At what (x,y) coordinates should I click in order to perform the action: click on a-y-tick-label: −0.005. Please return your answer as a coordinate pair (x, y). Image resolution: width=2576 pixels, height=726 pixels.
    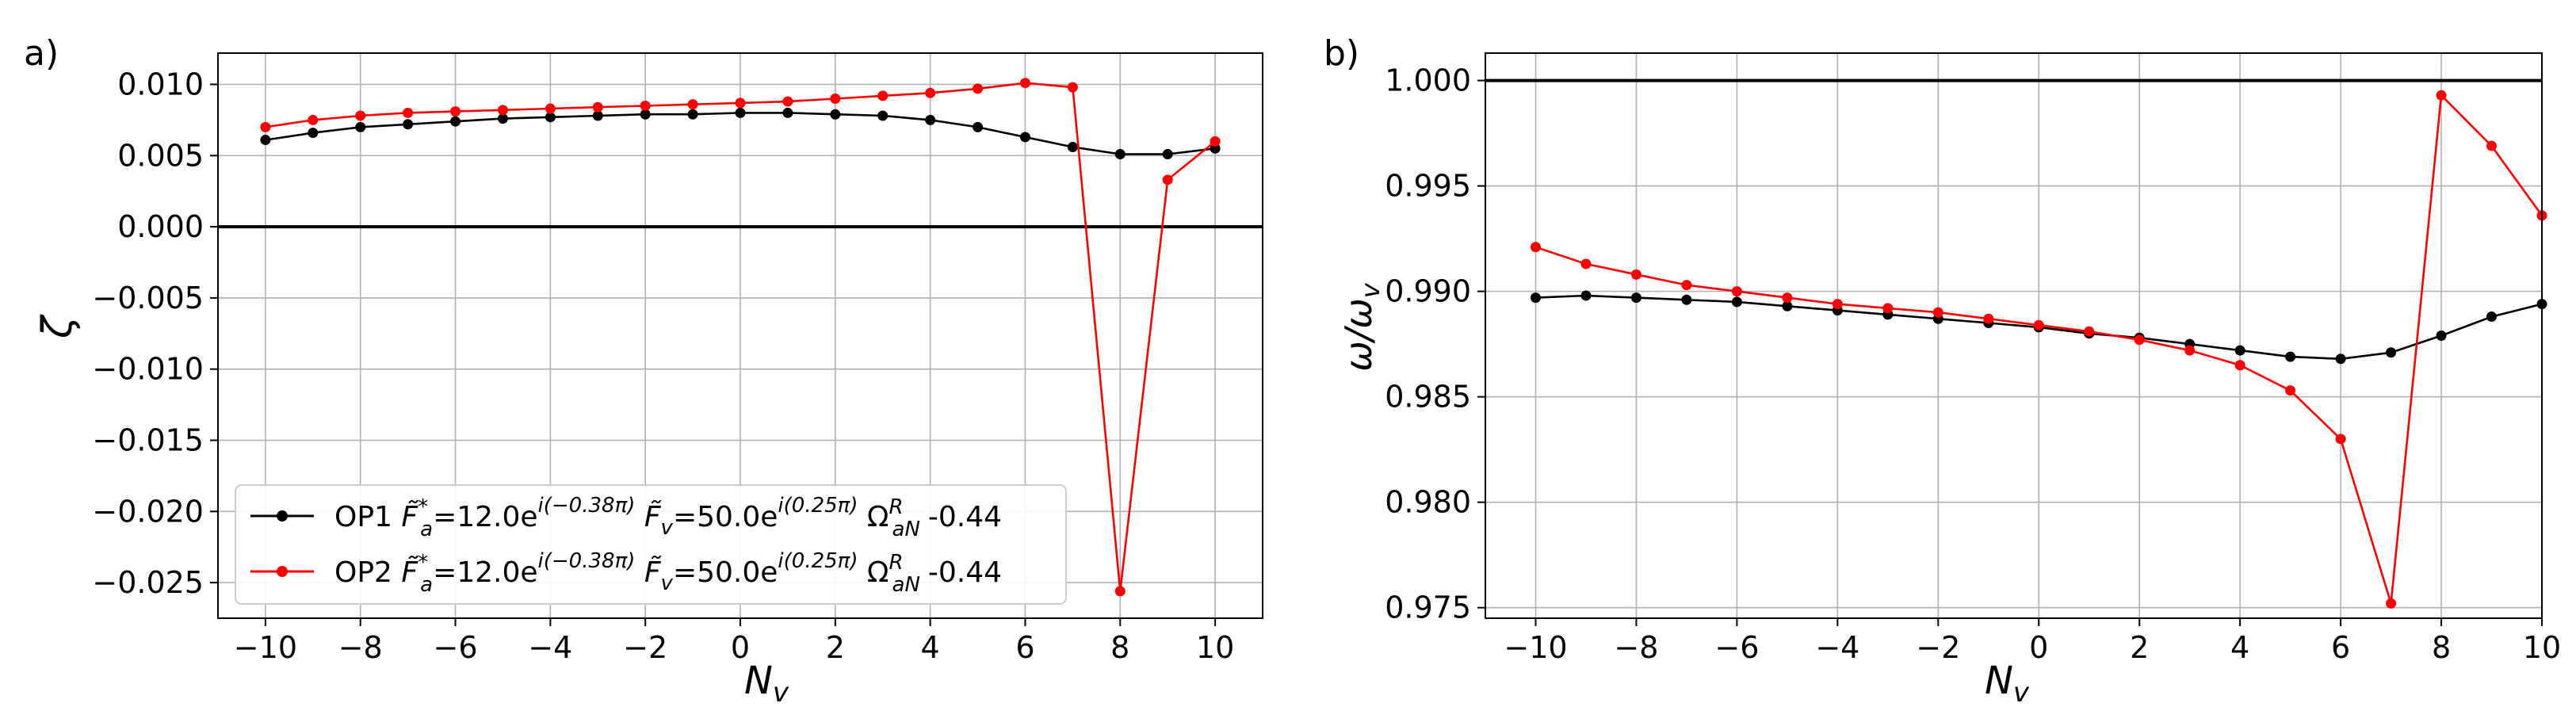
    Looking at the image, I should click on (148, 298).